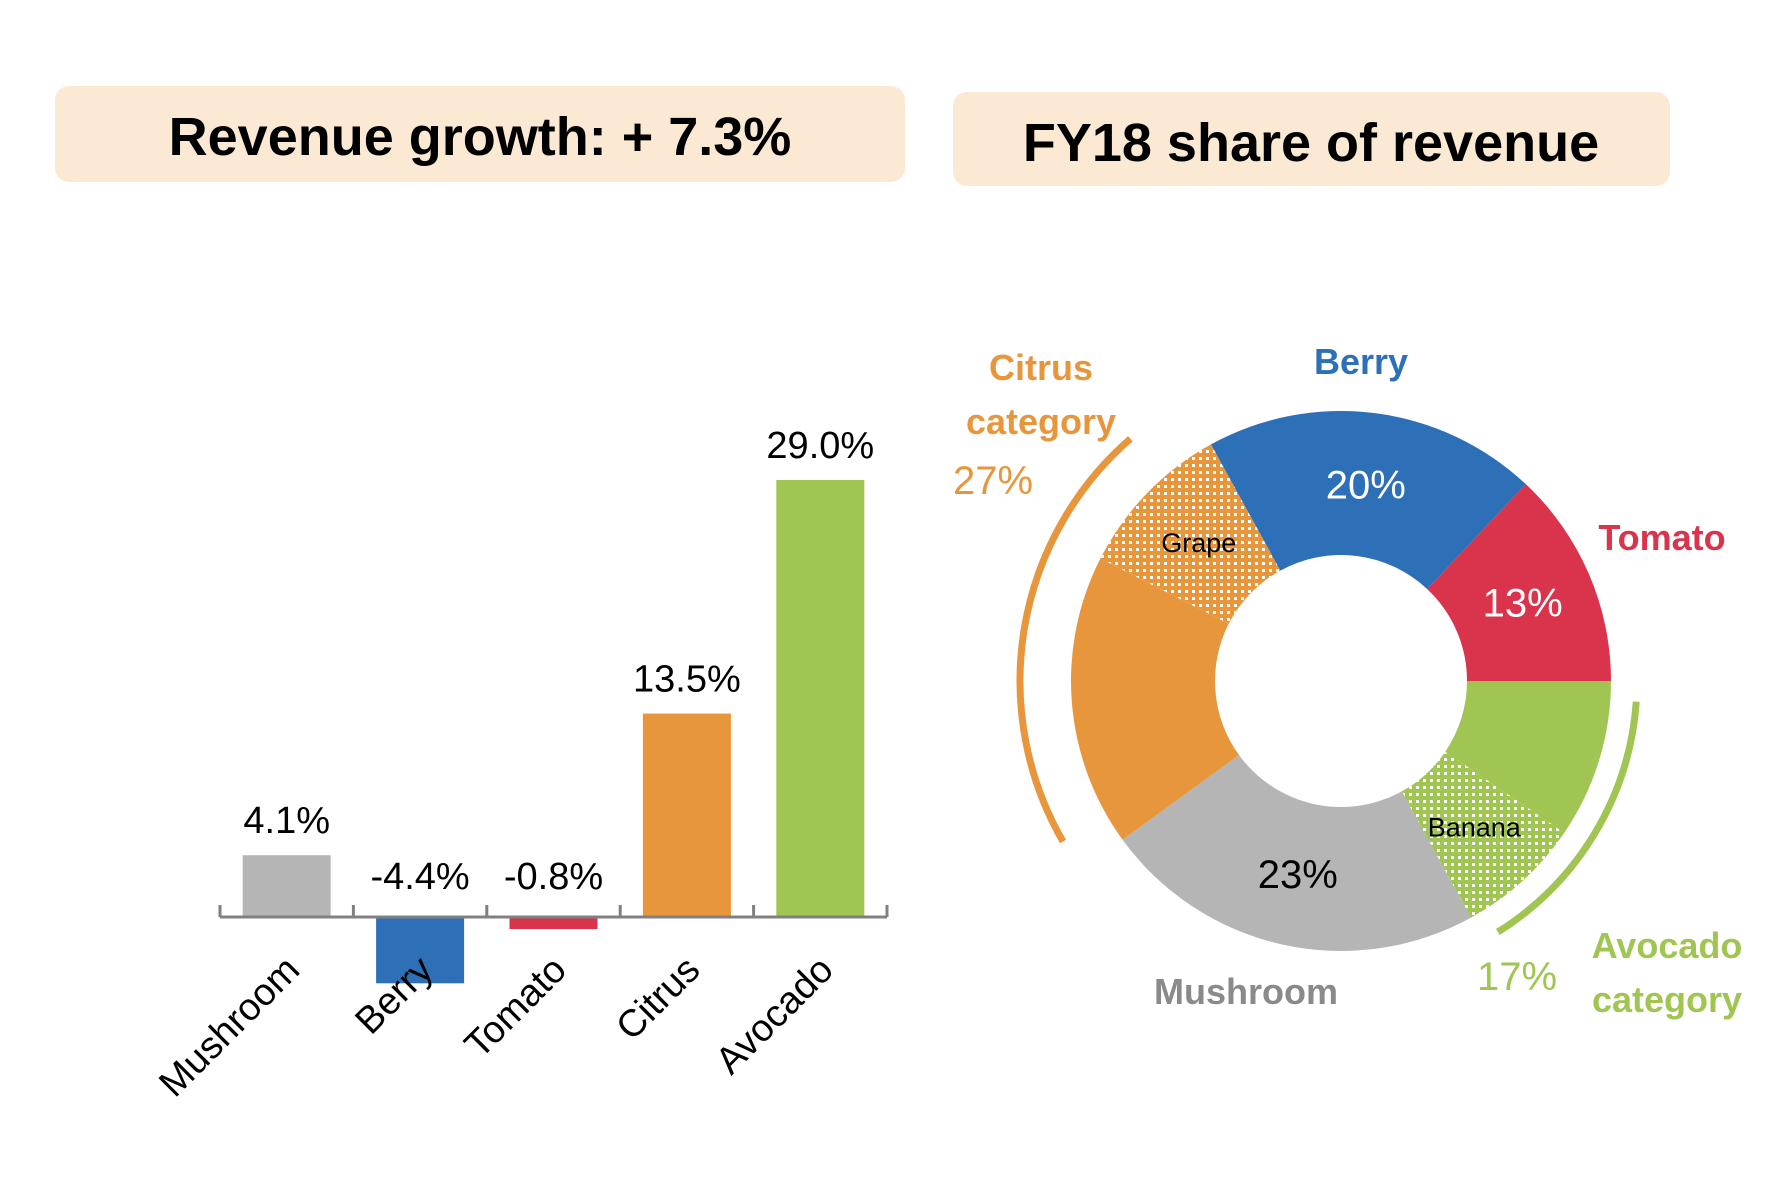 The image size is (1776, 1184). What do you see at coordinates (1298, 875) in the screenshot?
I see `slice-label-mushroom: 23%` at bounding box center [1298, 875].